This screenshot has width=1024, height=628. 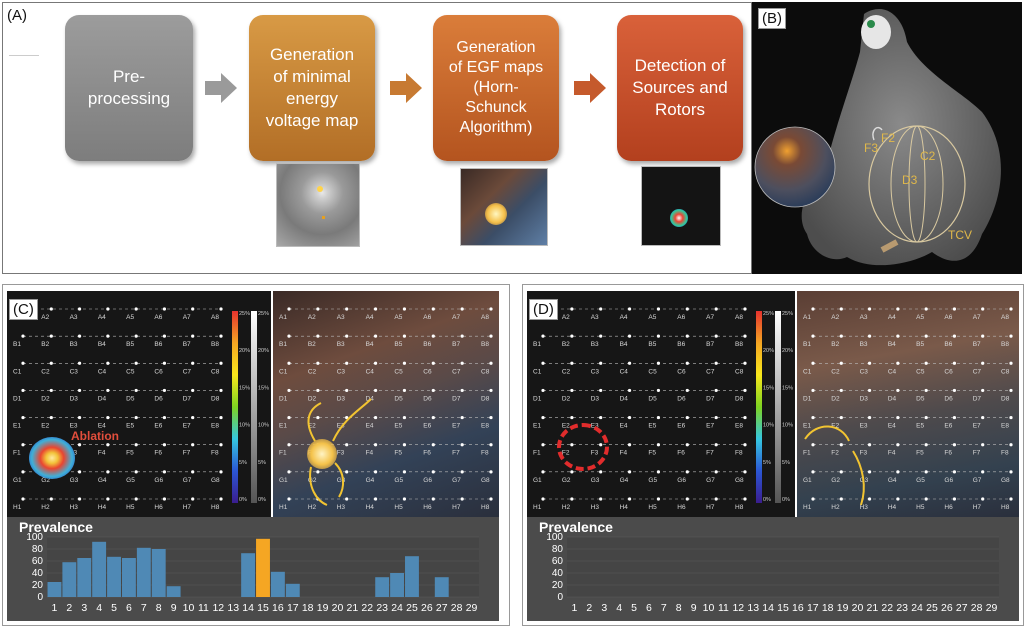 I want to click on electrode-label: E6, so click(x=948, y=426).